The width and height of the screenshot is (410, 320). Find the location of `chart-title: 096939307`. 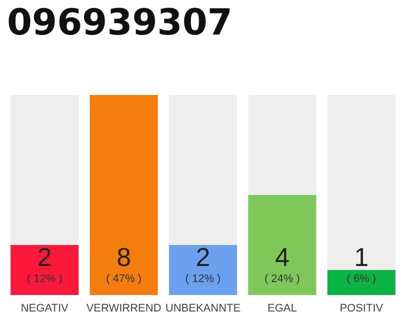

chart-title: 096939307 is located at coordinates (119, 23).